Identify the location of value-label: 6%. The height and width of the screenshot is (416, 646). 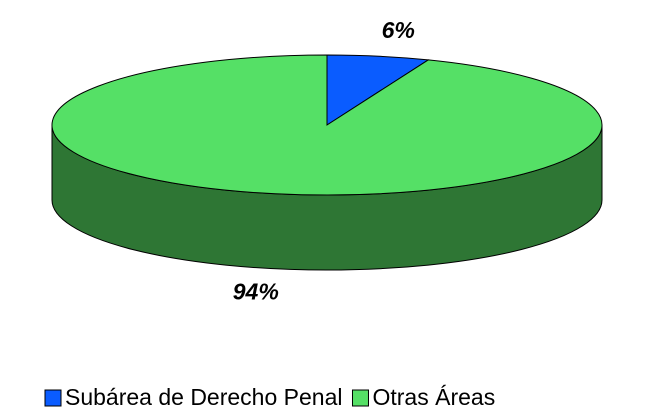
(398, 30).